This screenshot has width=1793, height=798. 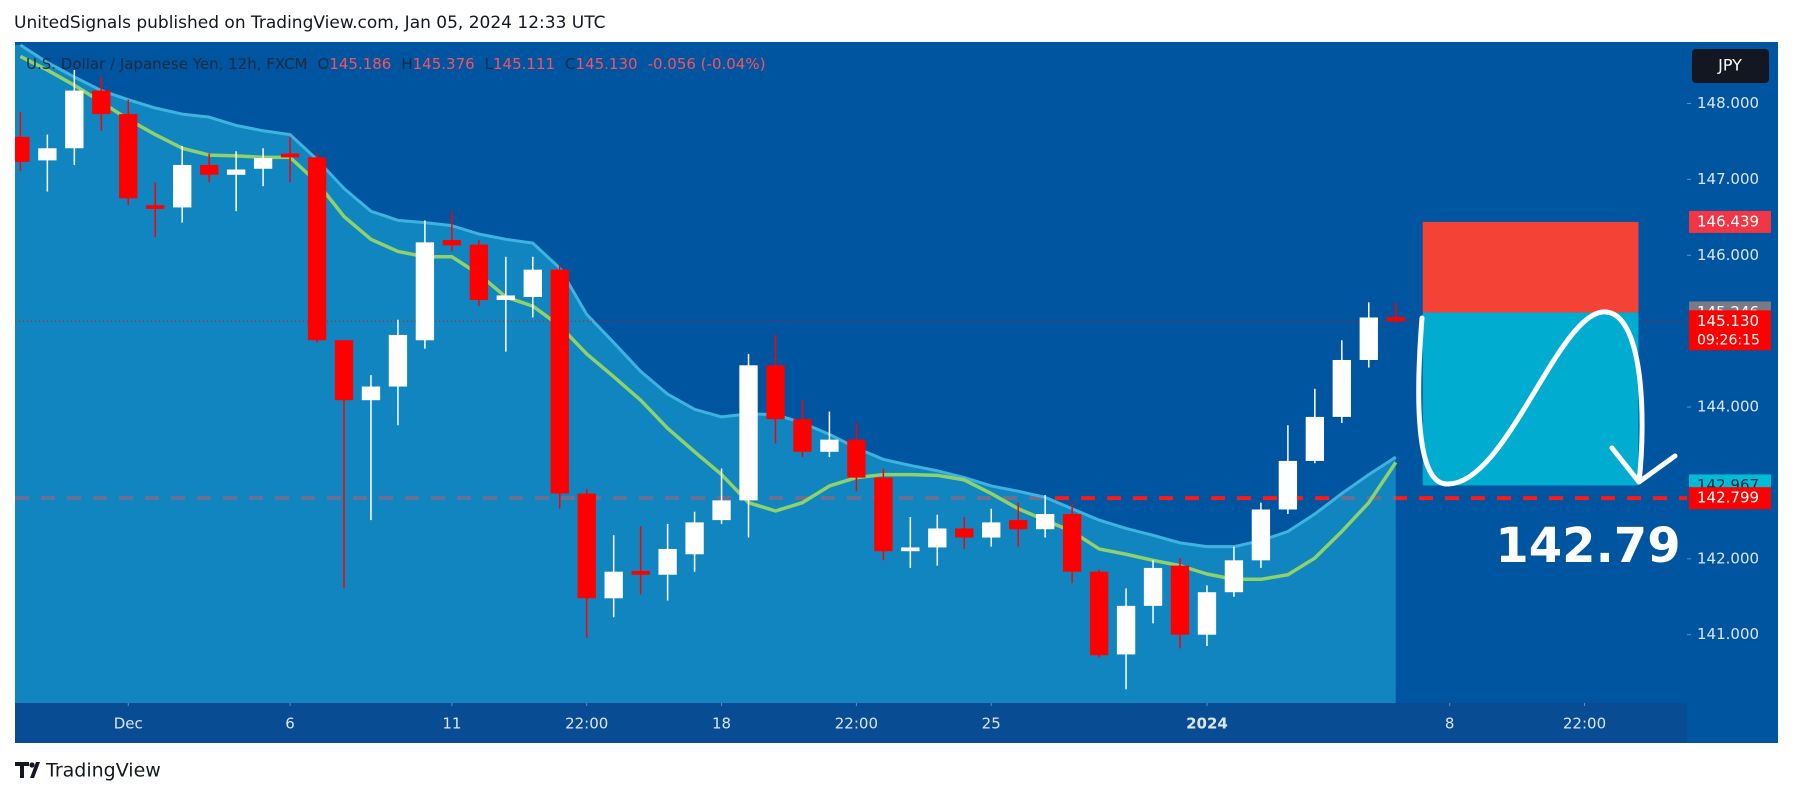 What do you see at coordinates (1728, 179) in the screenshot?
I see `y-tick-label: 147.000` at bounding box center [1728, 179].